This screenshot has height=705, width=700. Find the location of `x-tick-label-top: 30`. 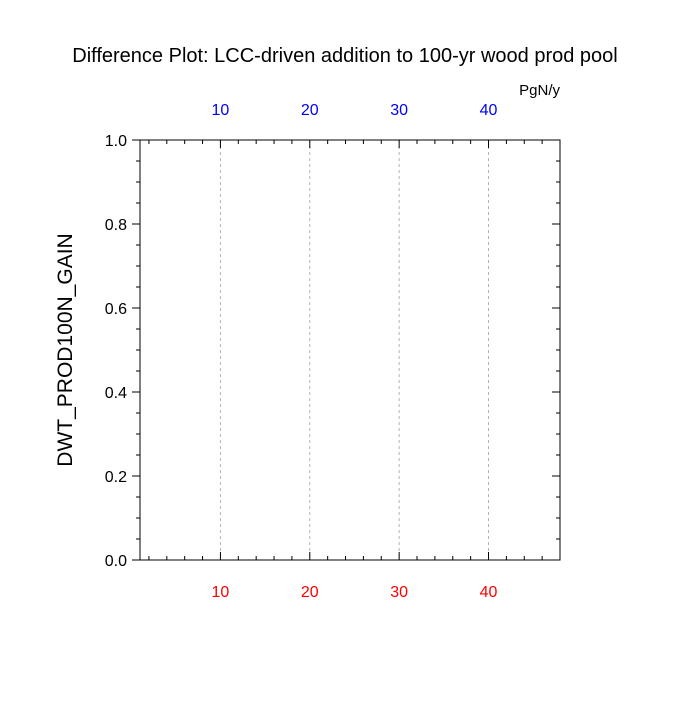

x-tick-label-top: 30 is located at coordinates (399, 110).